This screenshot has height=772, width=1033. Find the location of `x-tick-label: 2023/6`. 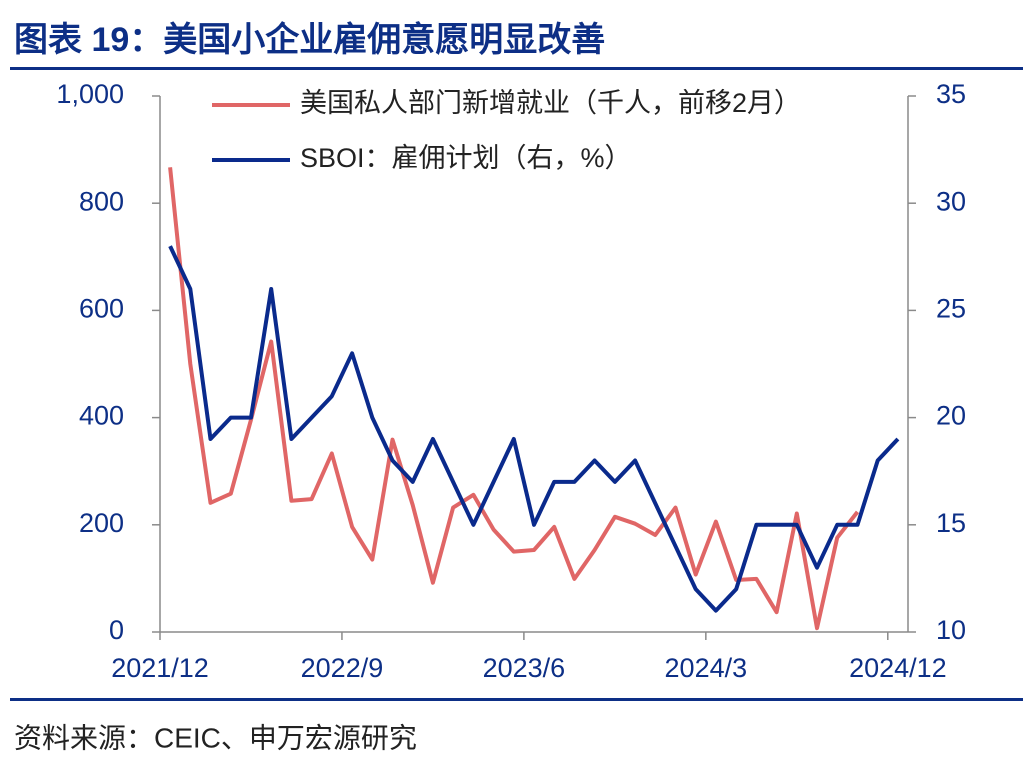

x-tick-label: 2023/6 is located at coordinates (524, 668).